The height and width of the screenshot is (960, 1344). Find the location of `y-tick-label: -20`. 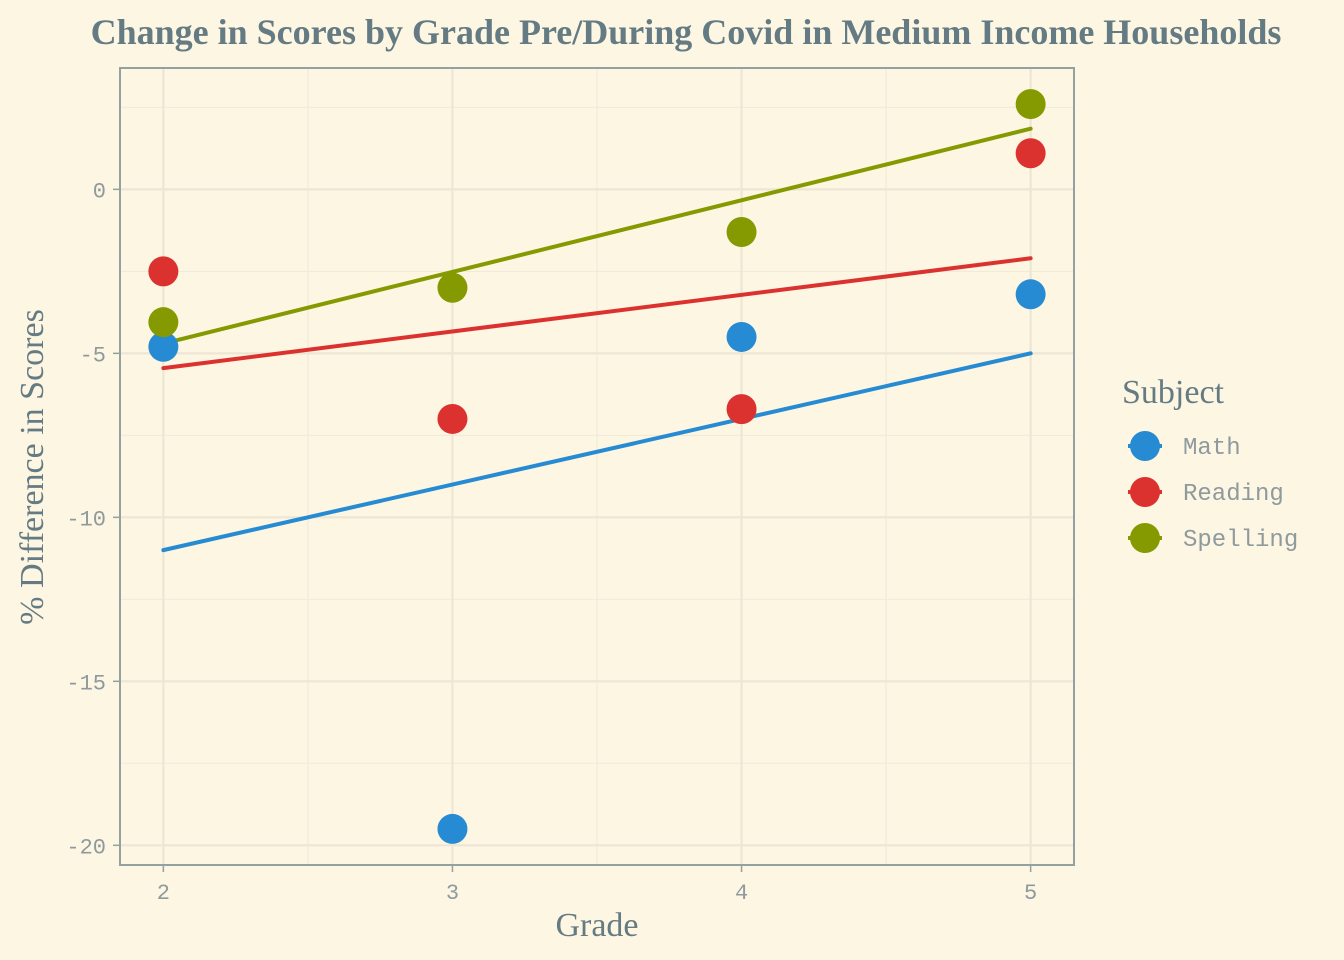

y-tick-label: -20 is located at coordinates (86, 847).